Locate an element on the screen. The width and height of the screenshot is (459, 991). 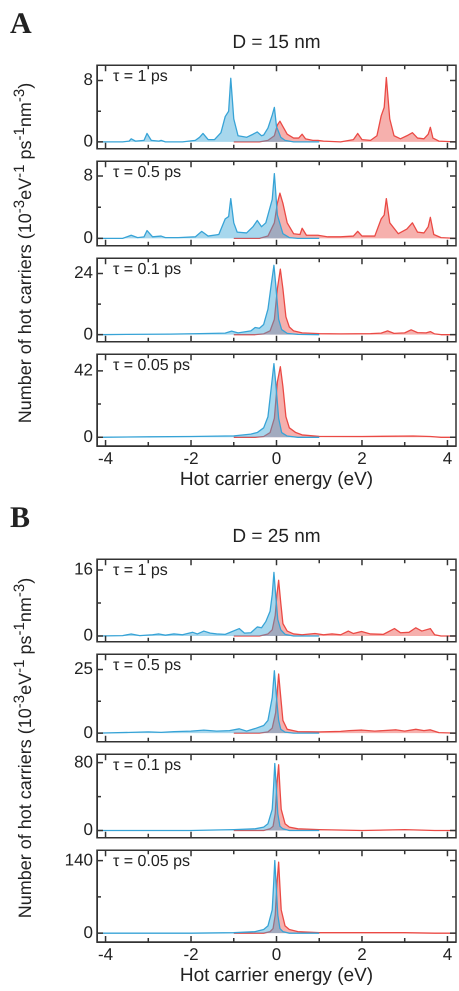
y-tick-label: 24 is located at coordinates (83, 272).